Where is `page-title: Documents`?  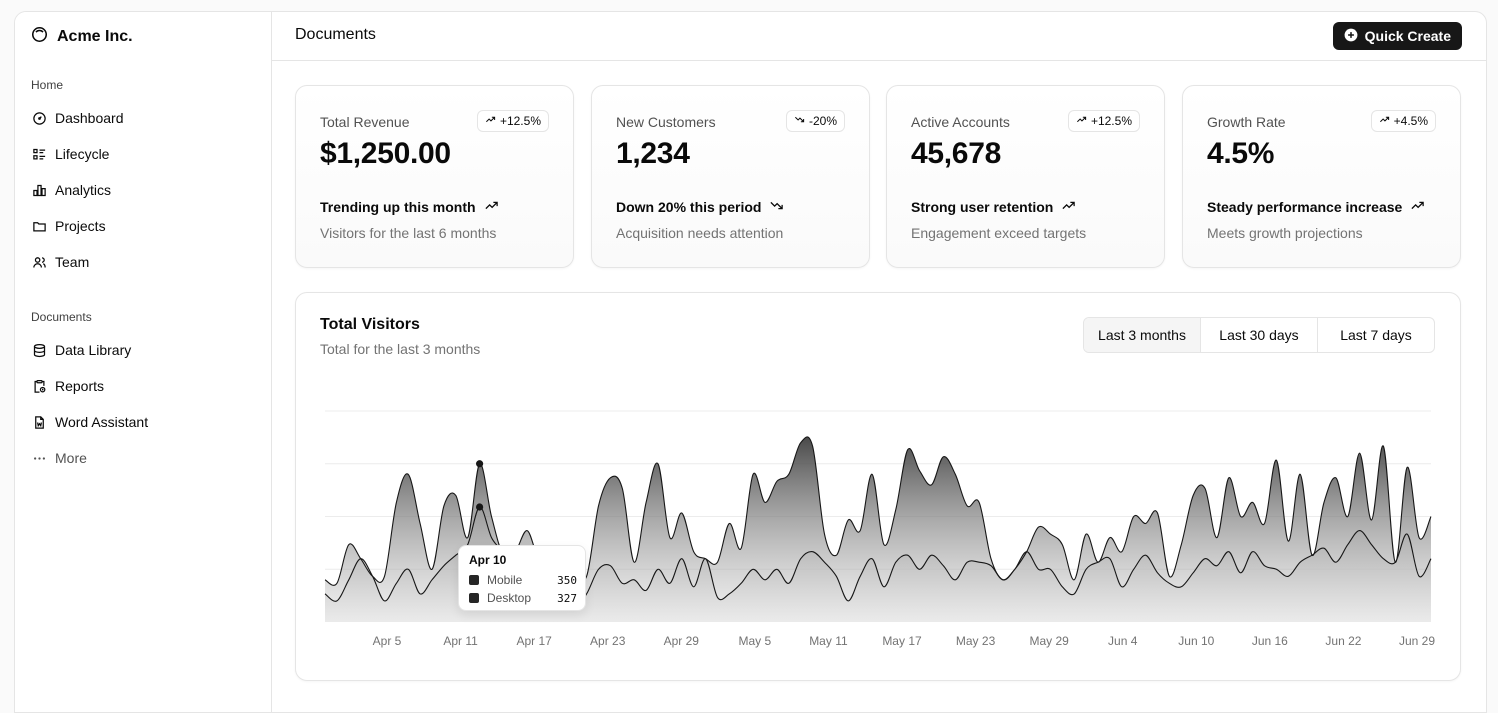 page-title: Documents is located at coordinates (335, 34).